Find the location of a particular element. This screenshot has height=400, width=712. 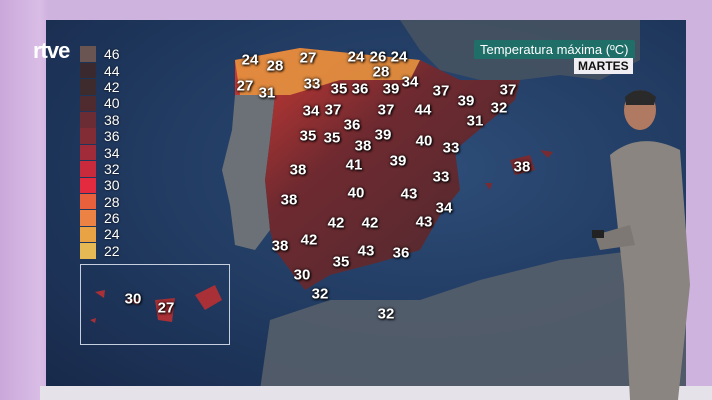

city-temperature: 41 is located at coordinates (354, 165).